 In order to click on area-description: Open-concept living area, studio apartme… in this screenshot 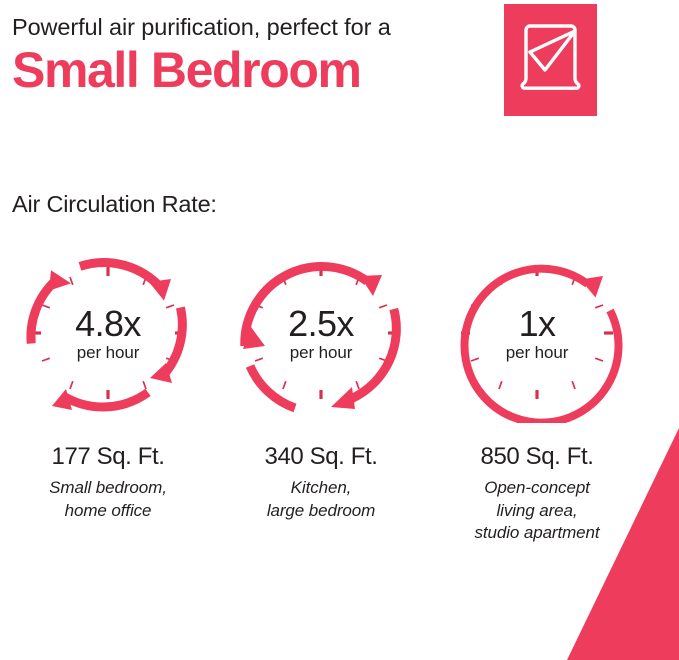, I will do `click(537, 511)`.